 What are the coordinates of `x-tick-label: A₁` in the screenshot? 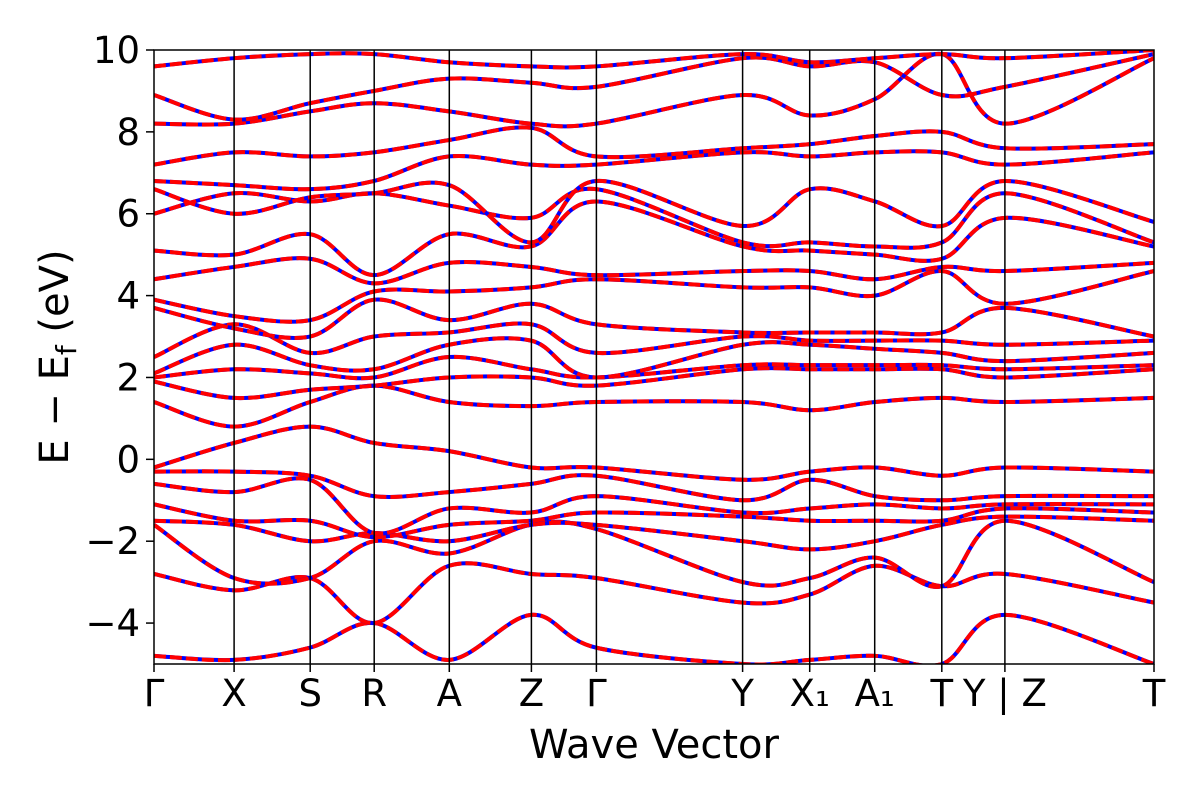 It's located at (875, 693).